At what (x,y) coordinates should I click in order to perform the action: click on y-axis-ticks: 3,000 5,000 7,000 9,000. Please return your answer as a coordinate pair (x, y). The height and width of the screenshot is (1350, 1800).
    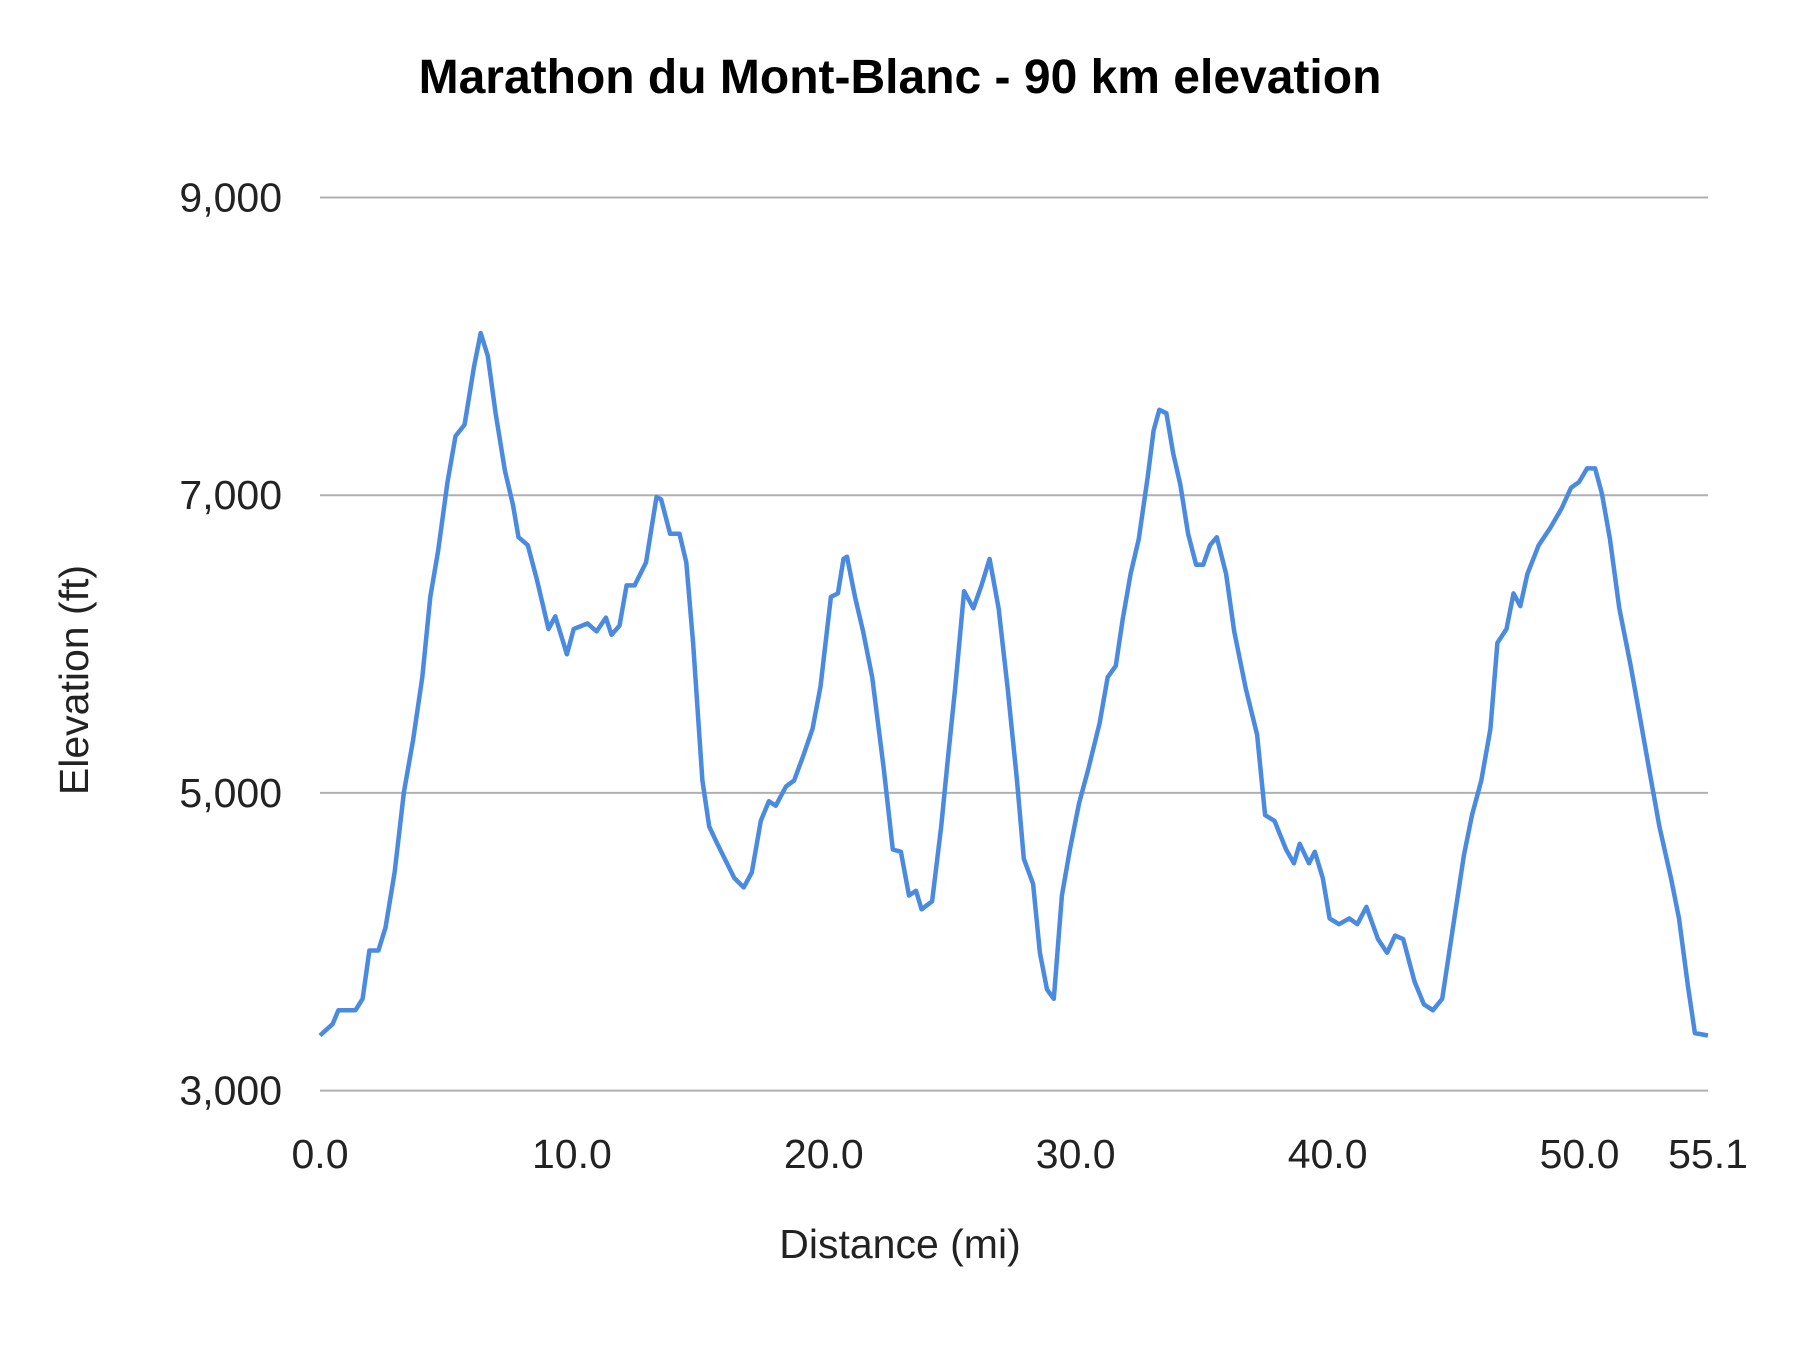
    Looking at the image, I should click on (230, 644).